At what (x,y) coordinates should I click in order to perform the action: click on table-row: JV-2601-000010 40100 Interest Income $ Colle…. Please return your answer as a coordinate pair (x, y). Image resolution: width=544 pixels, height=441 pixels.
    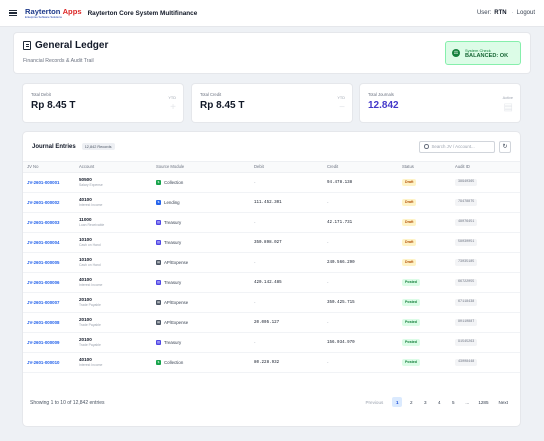
    Looking at the image, I should click on (271, 362).